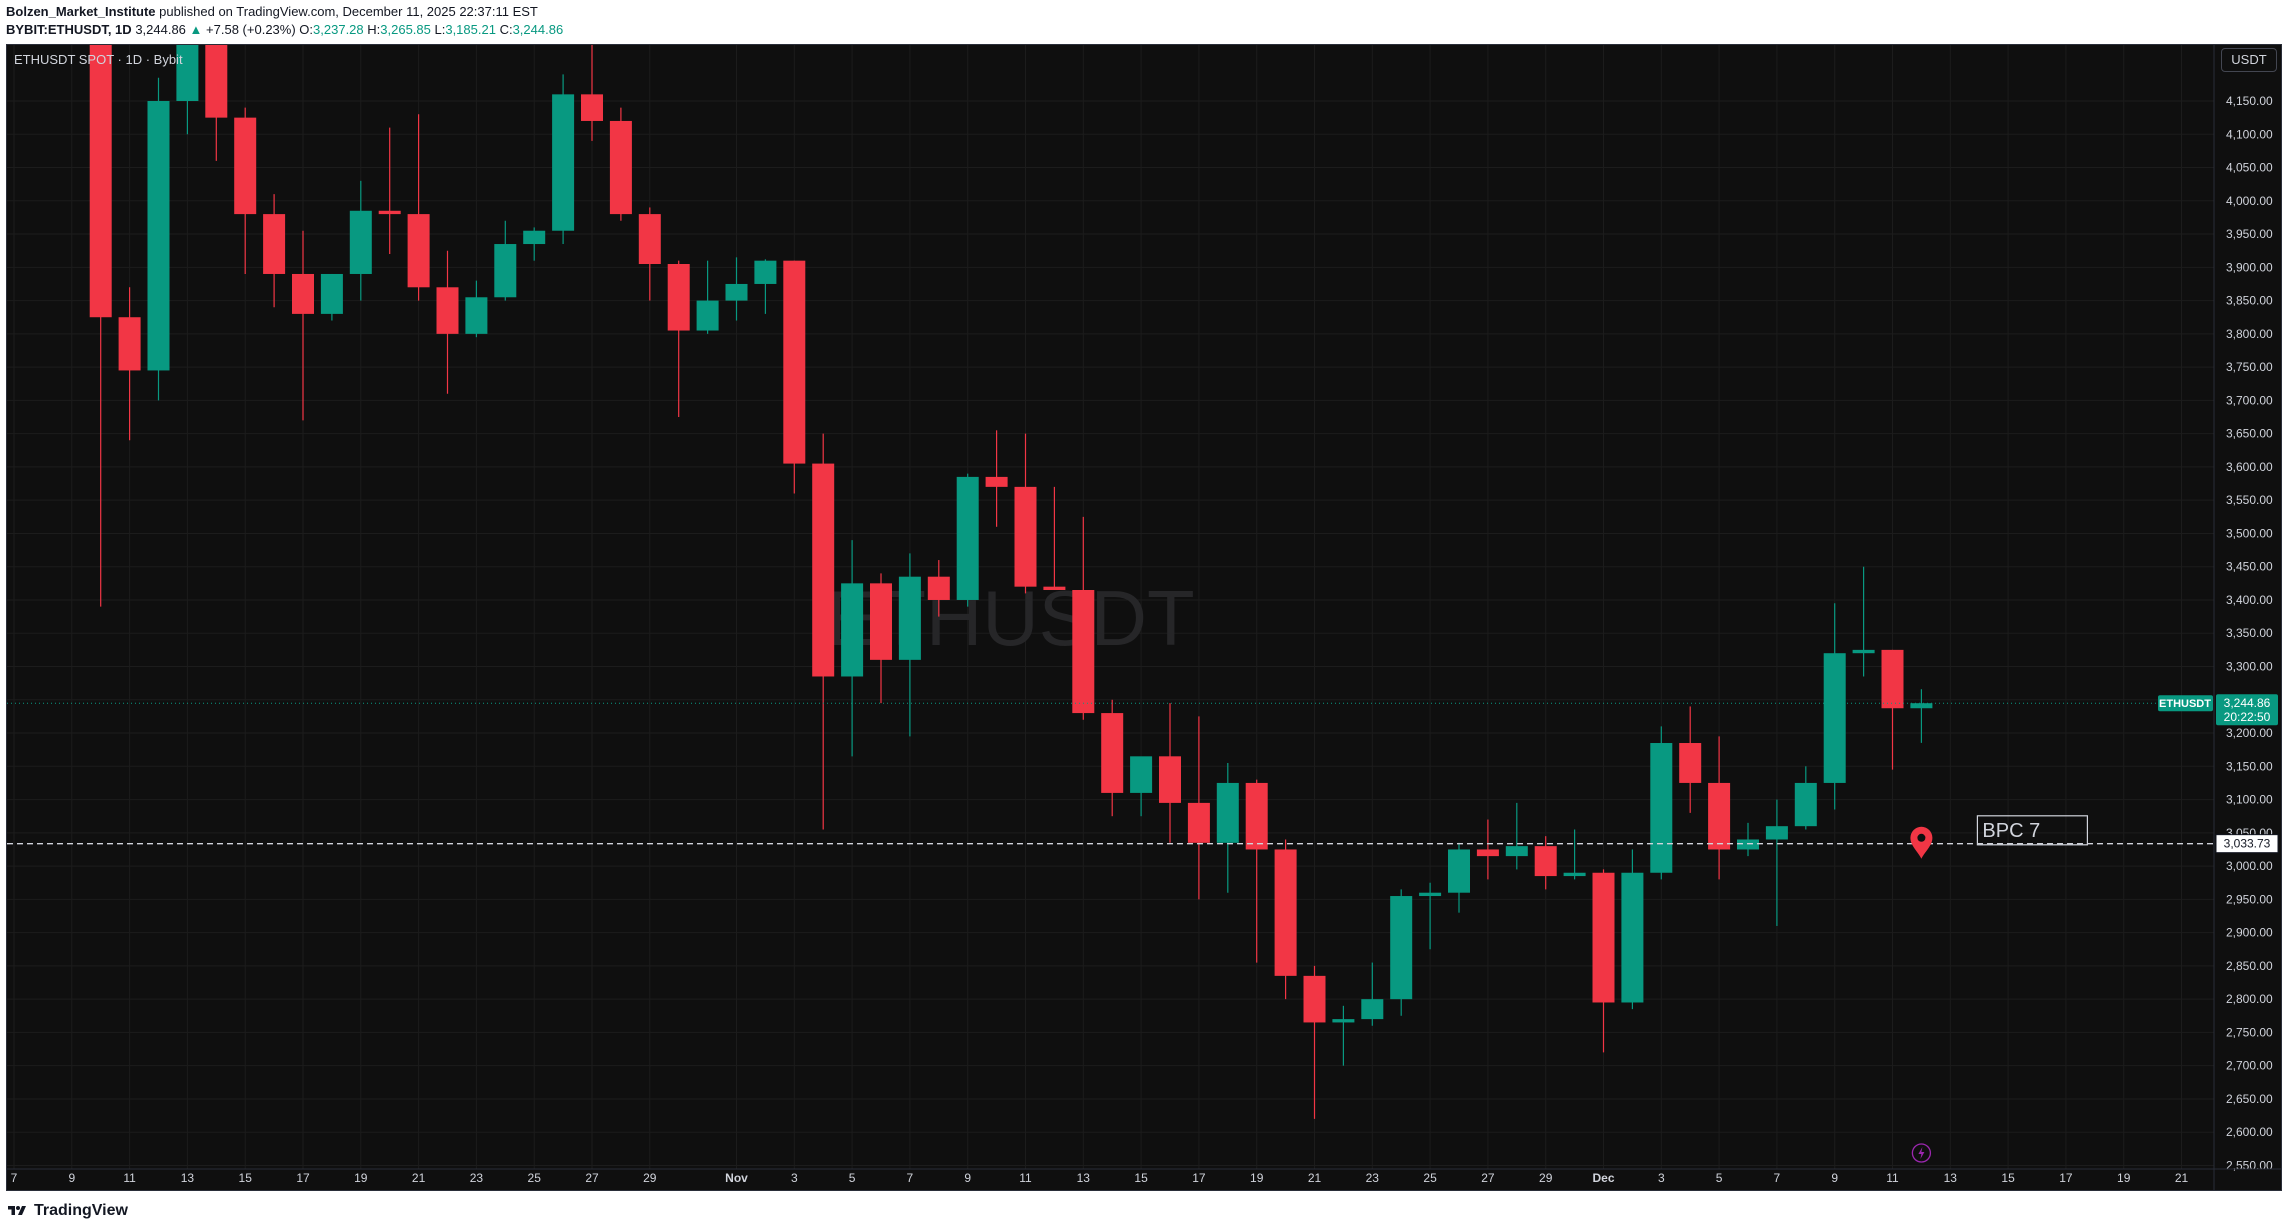  What do you see at coordinates (2249, 134) in the screenshot?
I see `price-tick-label: 4,100.00` at bounding box center [2249, 134].